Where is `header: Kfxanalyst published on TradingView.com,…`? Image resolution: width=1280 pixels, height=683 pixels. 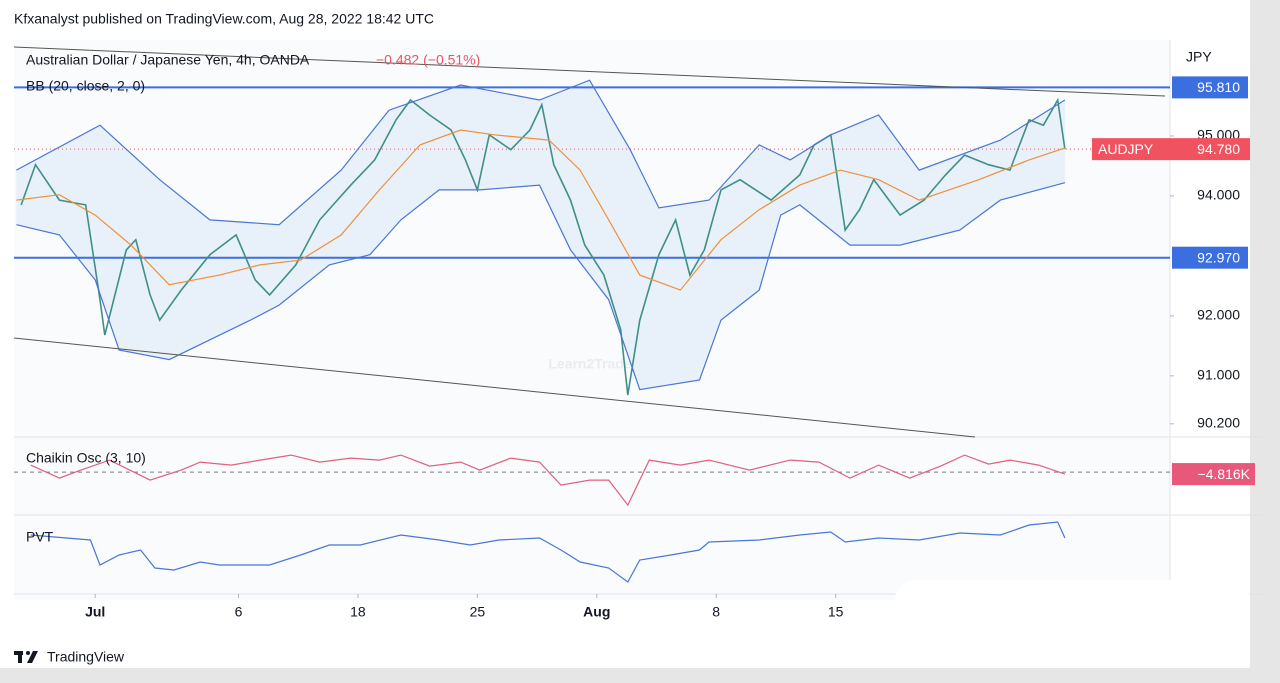 header: Kfxanalyst published on TradingView.com,… is located at coordinates (224, 19).